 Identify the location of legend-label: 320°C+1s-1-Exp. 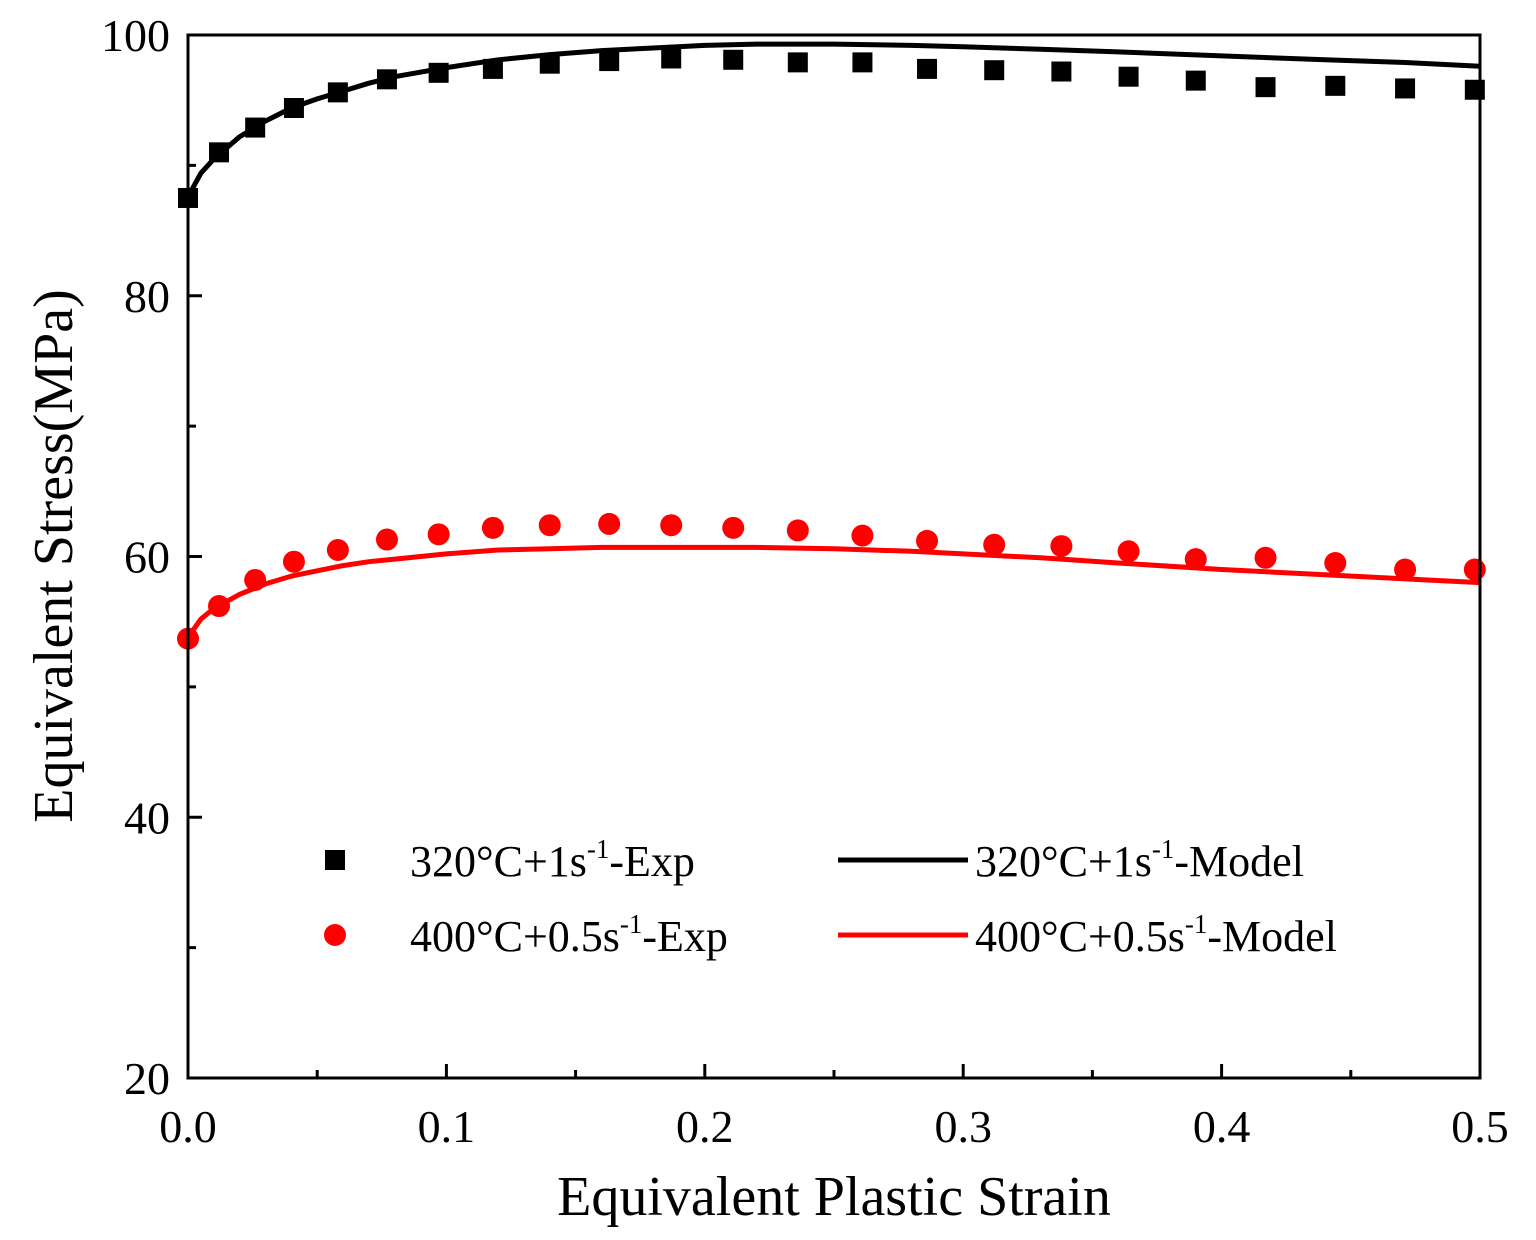
(552, 860).